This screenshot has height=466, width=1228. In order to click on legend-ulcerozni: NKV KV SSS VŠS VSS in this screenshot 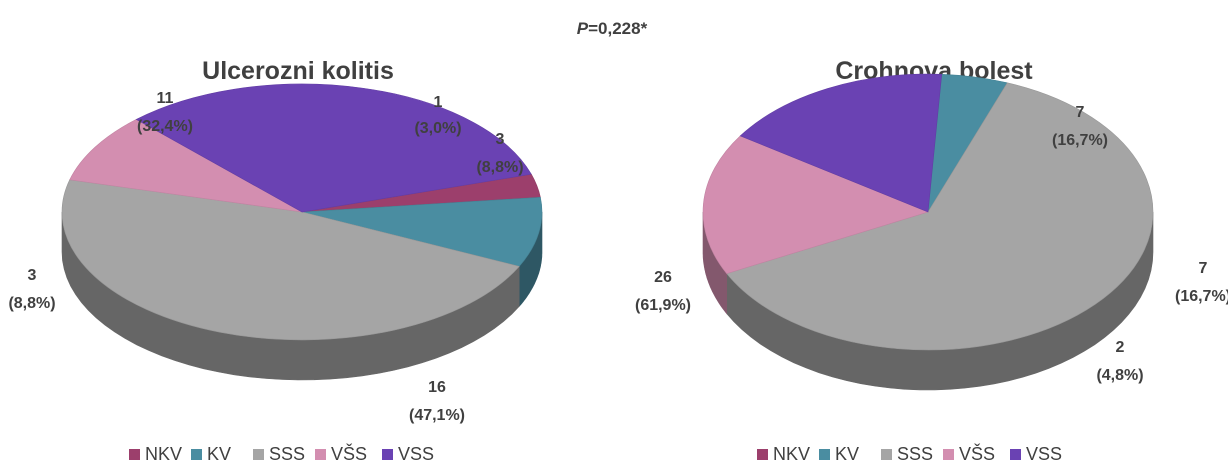, I will do `click(281, 453)`.